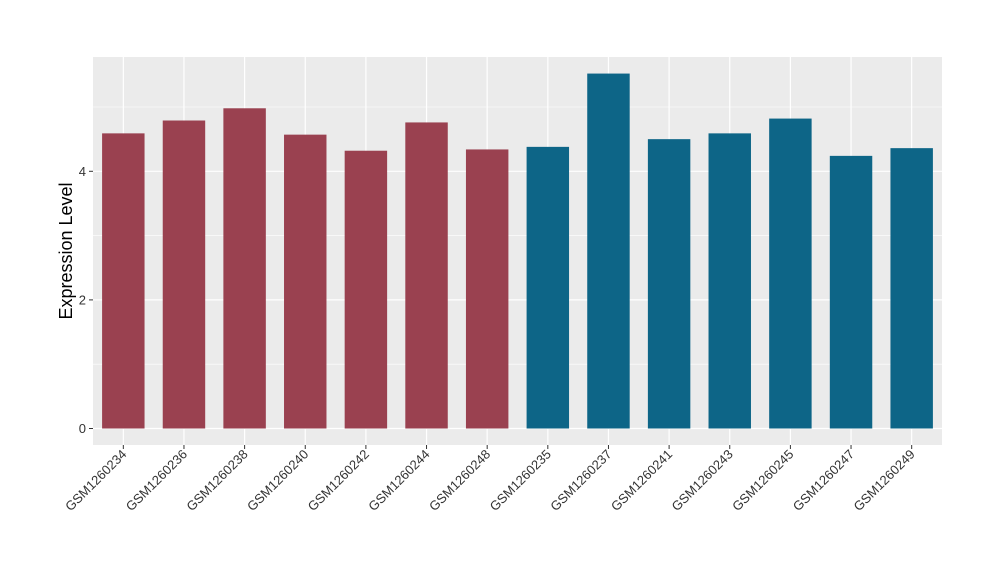 The image size is (1000, 580). What do you see at coordinates (823, 480) in the screenshot?
I see `x-tick-label: GSM1260247` at bounding box center [823, 480].